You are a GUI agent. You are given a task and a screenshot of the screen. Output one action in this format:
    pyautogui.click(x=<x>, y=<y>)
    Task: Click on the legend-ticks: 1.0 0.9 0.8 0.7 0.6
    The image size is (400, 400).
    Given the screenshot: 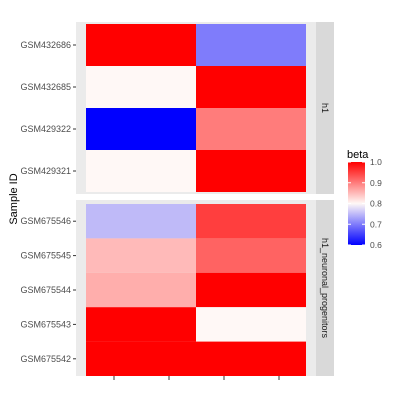 What is the action you would take?
    pyautogui.click(x=365, y=203)
    